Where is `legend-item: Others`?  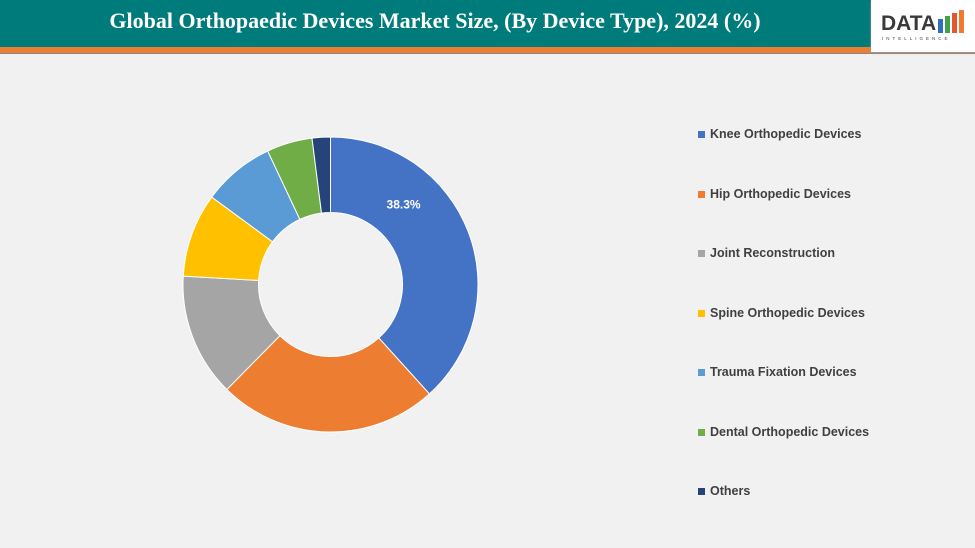 legend-item: Others is located at coordinates (783, 514).